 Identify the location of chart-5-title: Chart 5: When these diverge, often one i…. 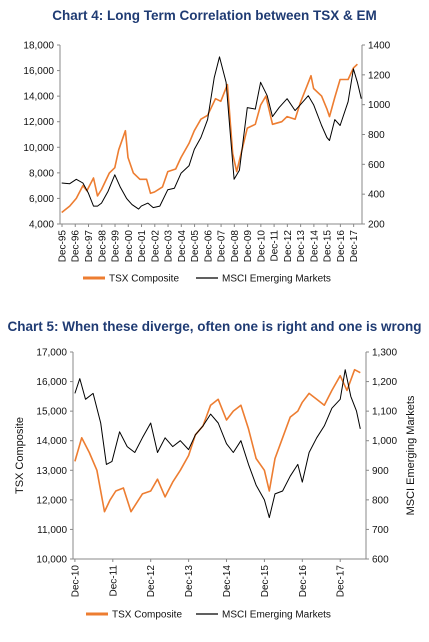
(214, 327).